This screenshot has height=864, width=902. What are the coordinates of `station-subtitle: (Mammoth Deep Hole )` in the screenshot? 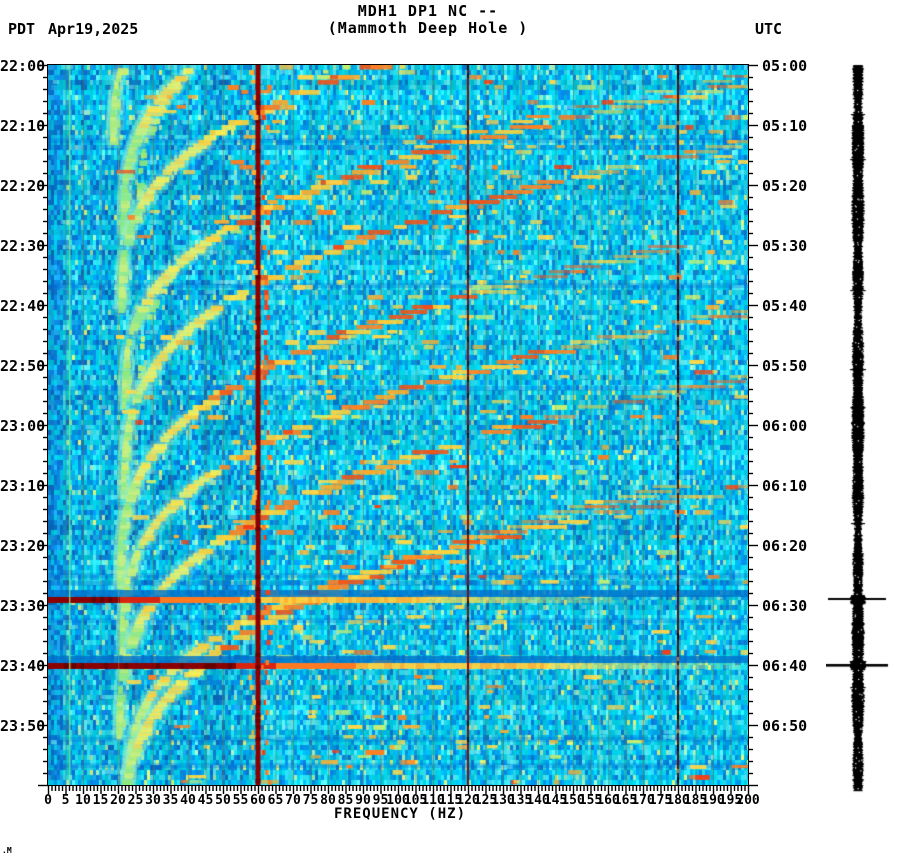 It's located at (428, 28).